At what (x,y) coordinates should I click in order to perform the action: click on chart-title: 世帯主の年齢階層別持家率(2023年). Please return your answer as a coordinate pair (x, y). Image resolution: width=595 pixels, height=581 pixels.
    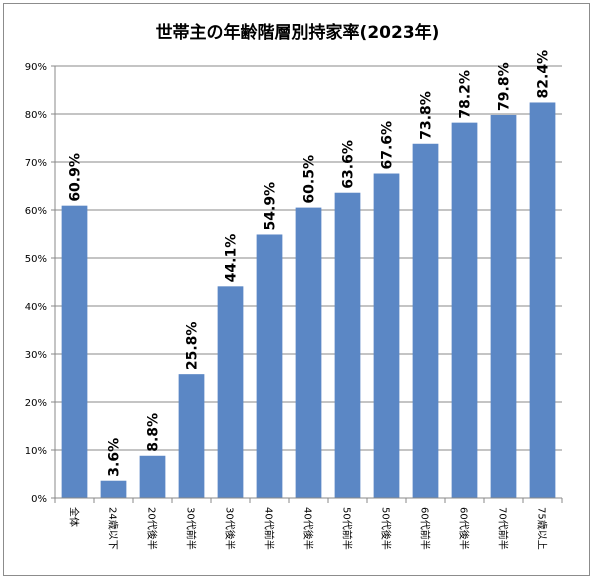
    Looking at the image, I should click on (297, 33).